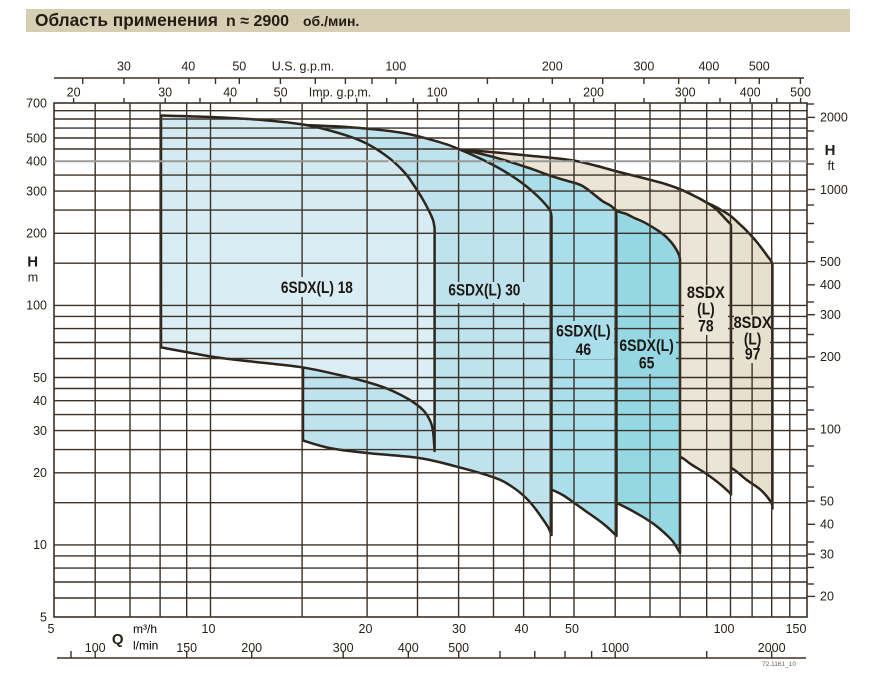  What do you see at coordinates (126, 20) in the screenshot?
I see `svg-text: Область применения` at bounding box center [126, 20].